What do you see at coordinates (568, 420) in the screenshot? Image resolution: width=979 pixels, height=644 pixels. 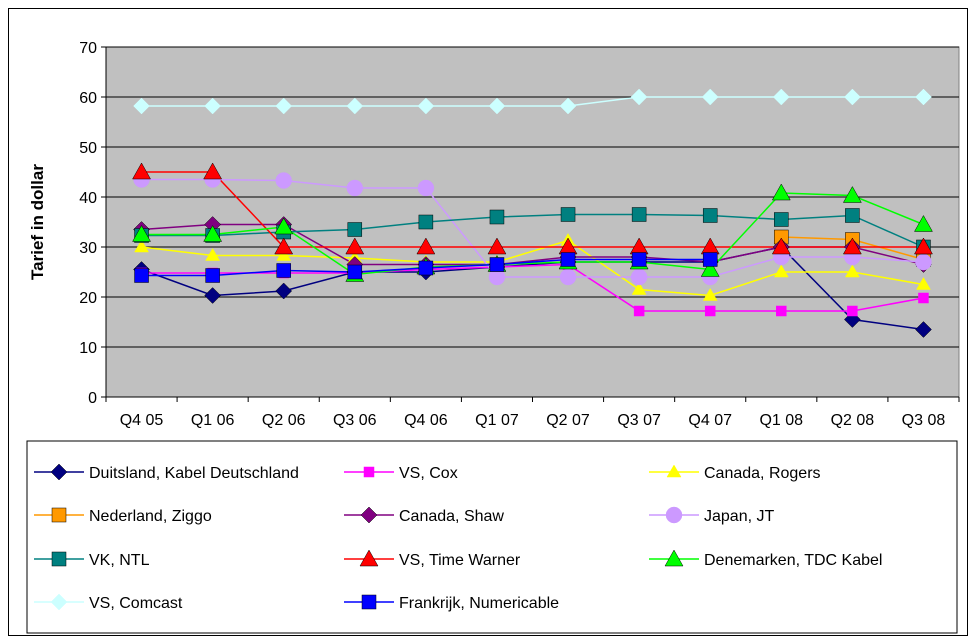 I see `x-tick-label: Q2 07` at bounding box center [568, 420].